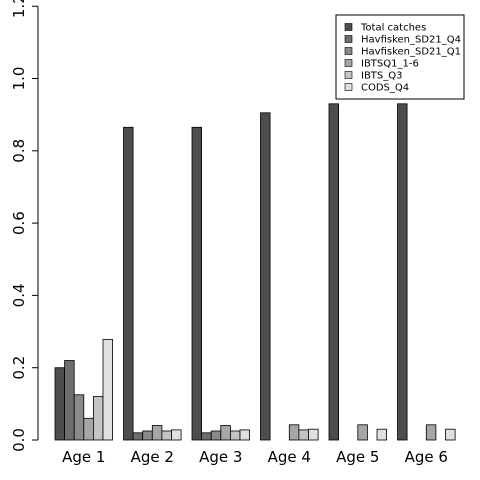  Describe the element at coordinates (220, 457) in the screenshot. I see `x-tick-label: Age 3` at that location.